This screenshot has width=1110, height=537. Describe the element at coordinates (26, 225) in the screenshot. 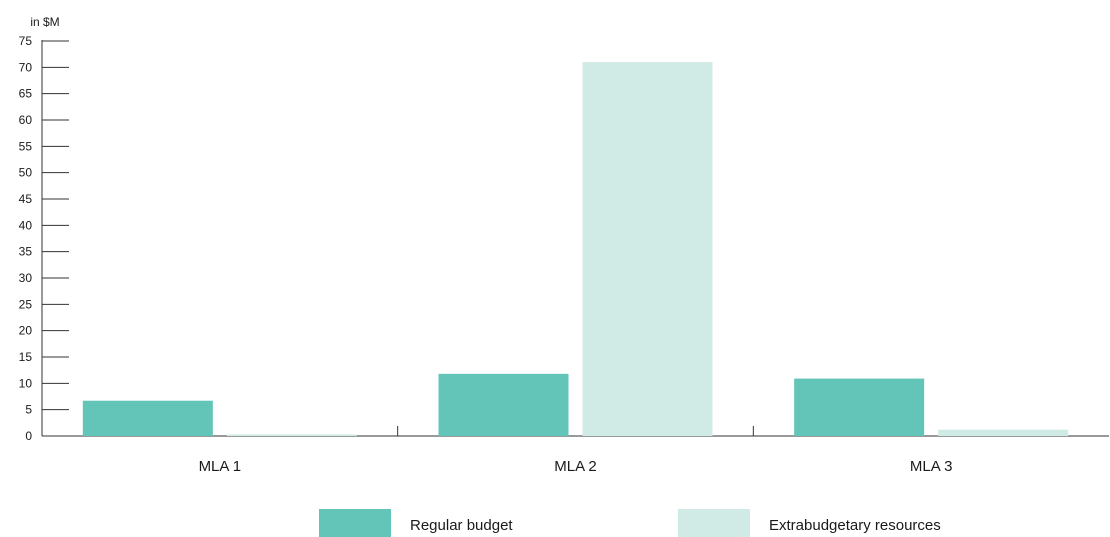

I see `y-tick-label: 40` at that location.